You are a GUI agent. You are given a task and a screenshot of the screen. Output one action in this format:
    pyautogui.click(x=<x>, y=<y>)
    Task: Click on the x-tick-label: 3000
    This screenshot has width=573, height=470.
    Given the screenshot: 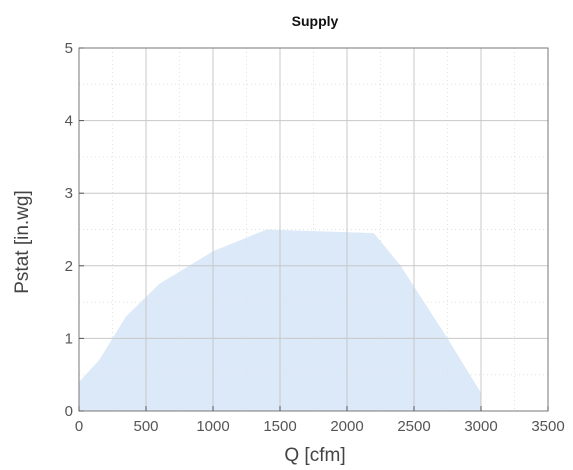 What is the action you would take?
    pyautogui.click(x=480, y=426)
    